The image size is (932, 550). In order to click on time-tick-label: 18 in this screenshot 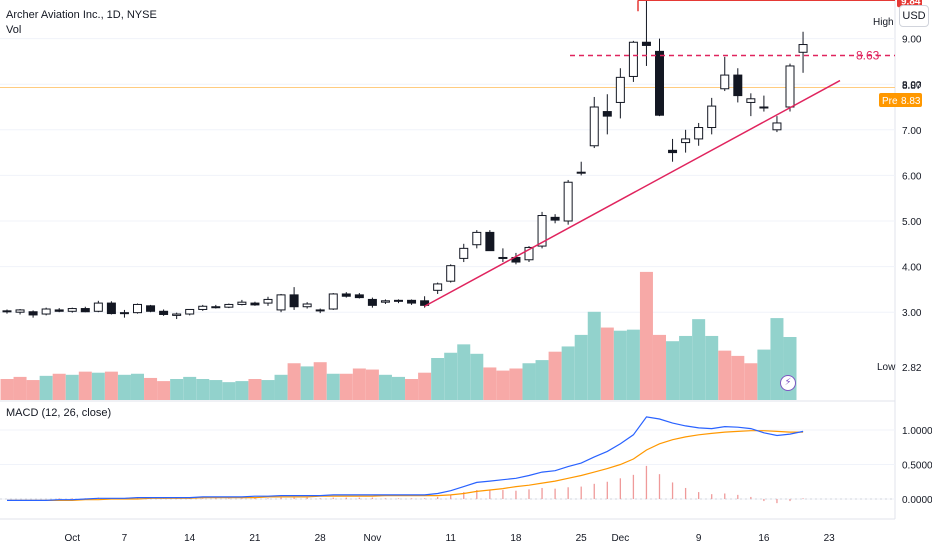, I will do `click(516, 538)`.